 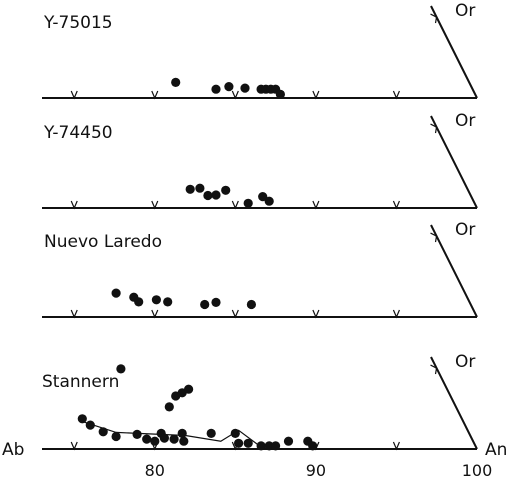 I want to click on an-label: An, so click(x=496, y=450).